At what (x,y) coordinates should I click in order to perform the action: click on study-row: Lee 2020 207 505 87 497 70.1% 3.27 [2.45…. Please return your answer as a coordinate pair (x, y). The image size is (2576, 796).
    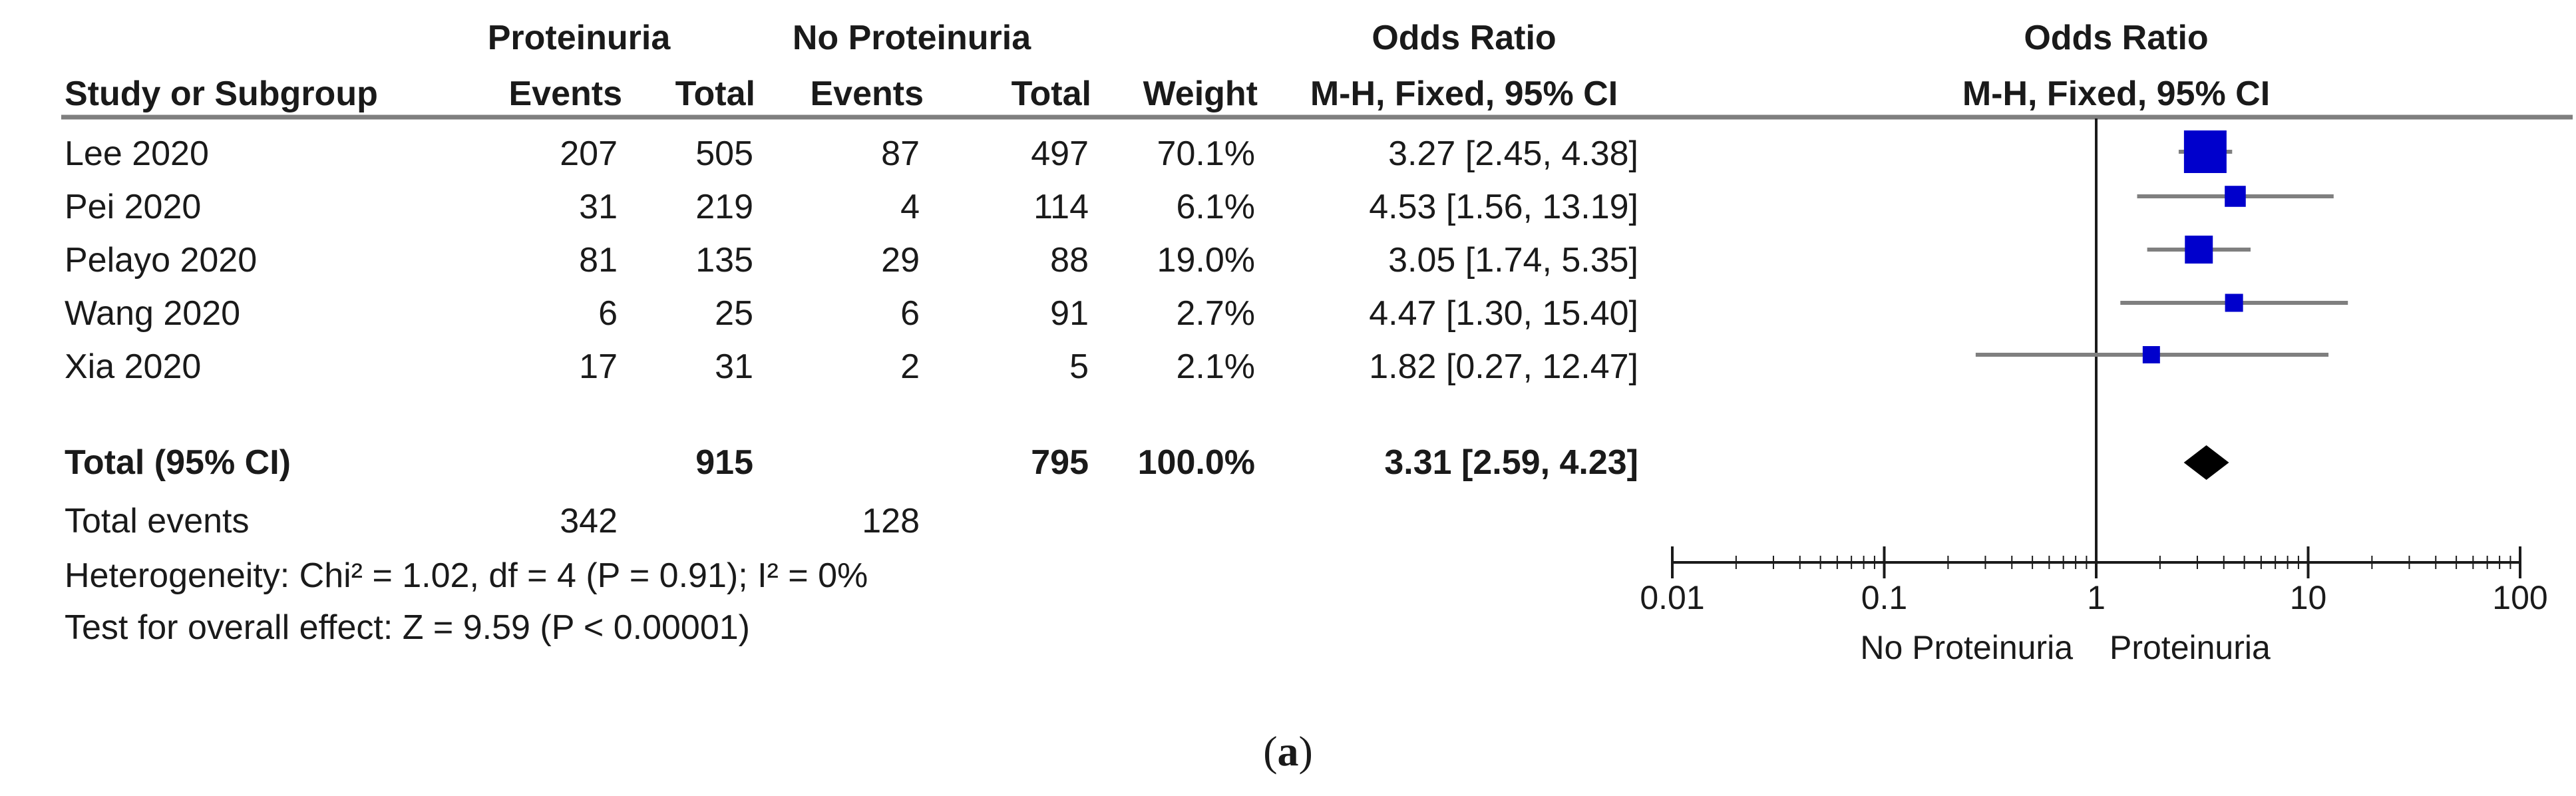
    Looking at the image, I should click on (852, 153).